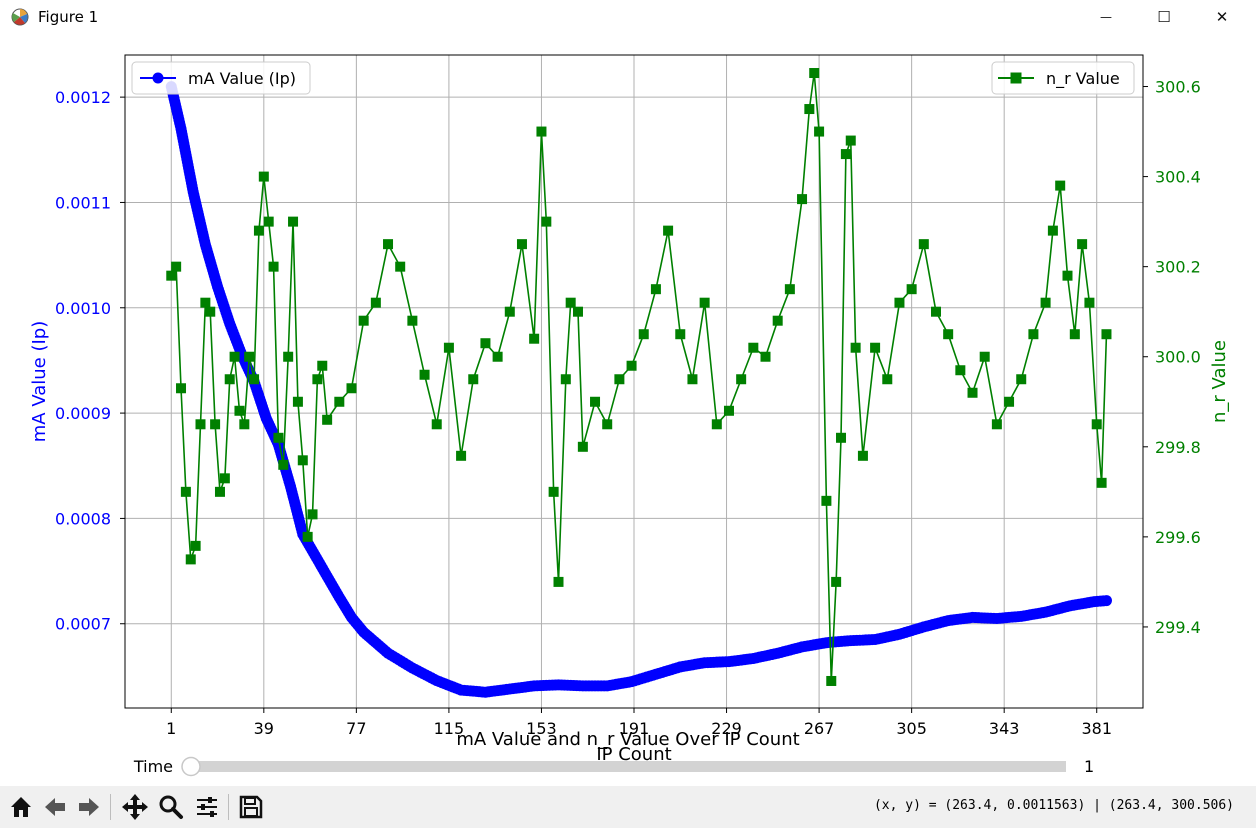 This screenshot has width=1256, height=828. What do you see at coordinates (191, 766) in the screenshot?
I see `slider-handle` at bounding box center [191, 766].